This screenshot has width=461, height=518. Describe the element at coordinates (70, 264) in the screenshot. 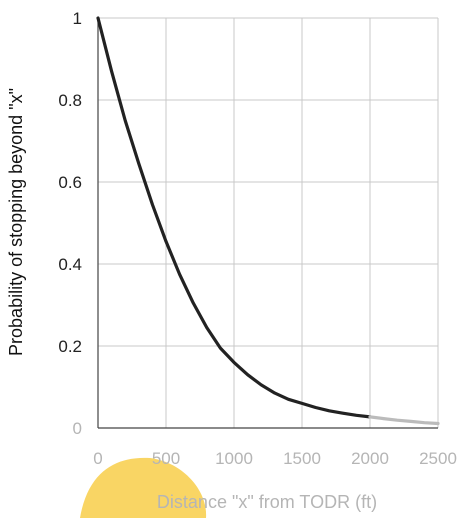

I see `y-tick-label-2: 0.4` at that location.